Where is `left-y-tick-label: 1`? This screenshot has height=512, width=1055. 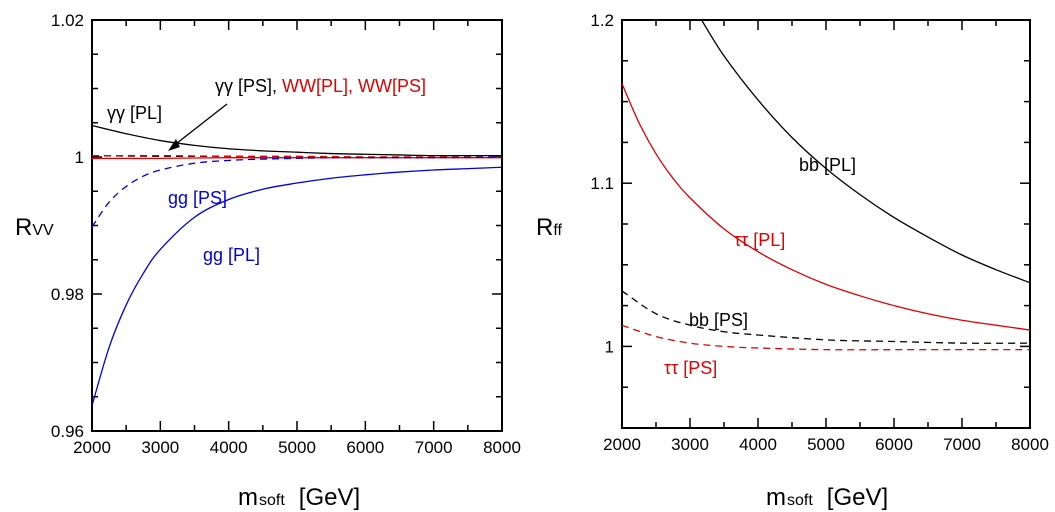
left-y-tick-label: 1 is located at coordinates (79, 157).